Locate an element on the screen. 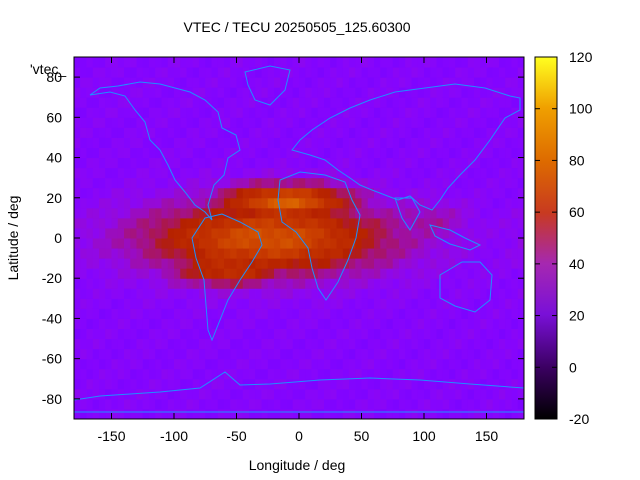 This screenshot has width=640, height=480. colorbar-tick-label: -20 is located at coordinates (579, 419).